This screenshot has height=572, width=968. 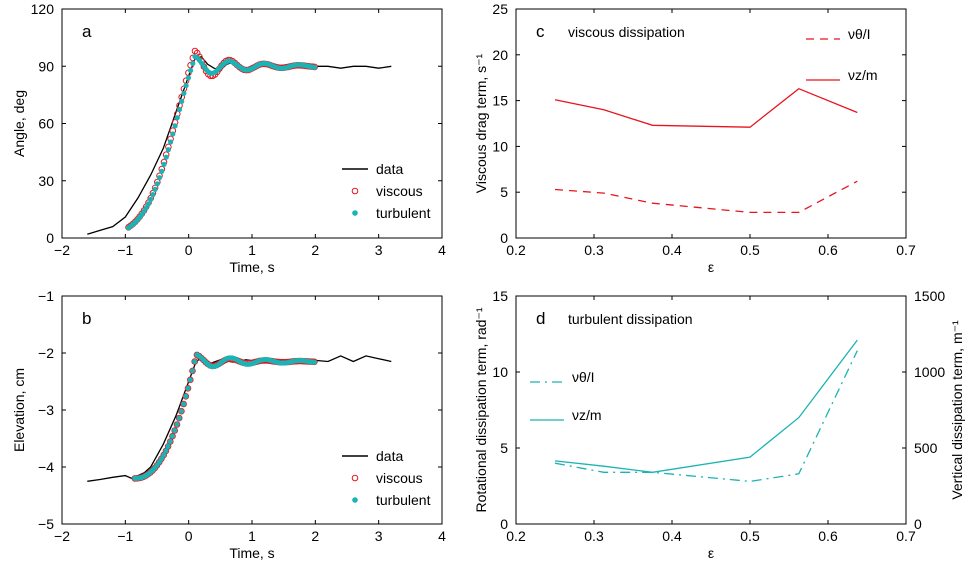 I want to click on y-axis-label: Rotational dissipation term, rad⁻¹, so click(x=481, y=409).